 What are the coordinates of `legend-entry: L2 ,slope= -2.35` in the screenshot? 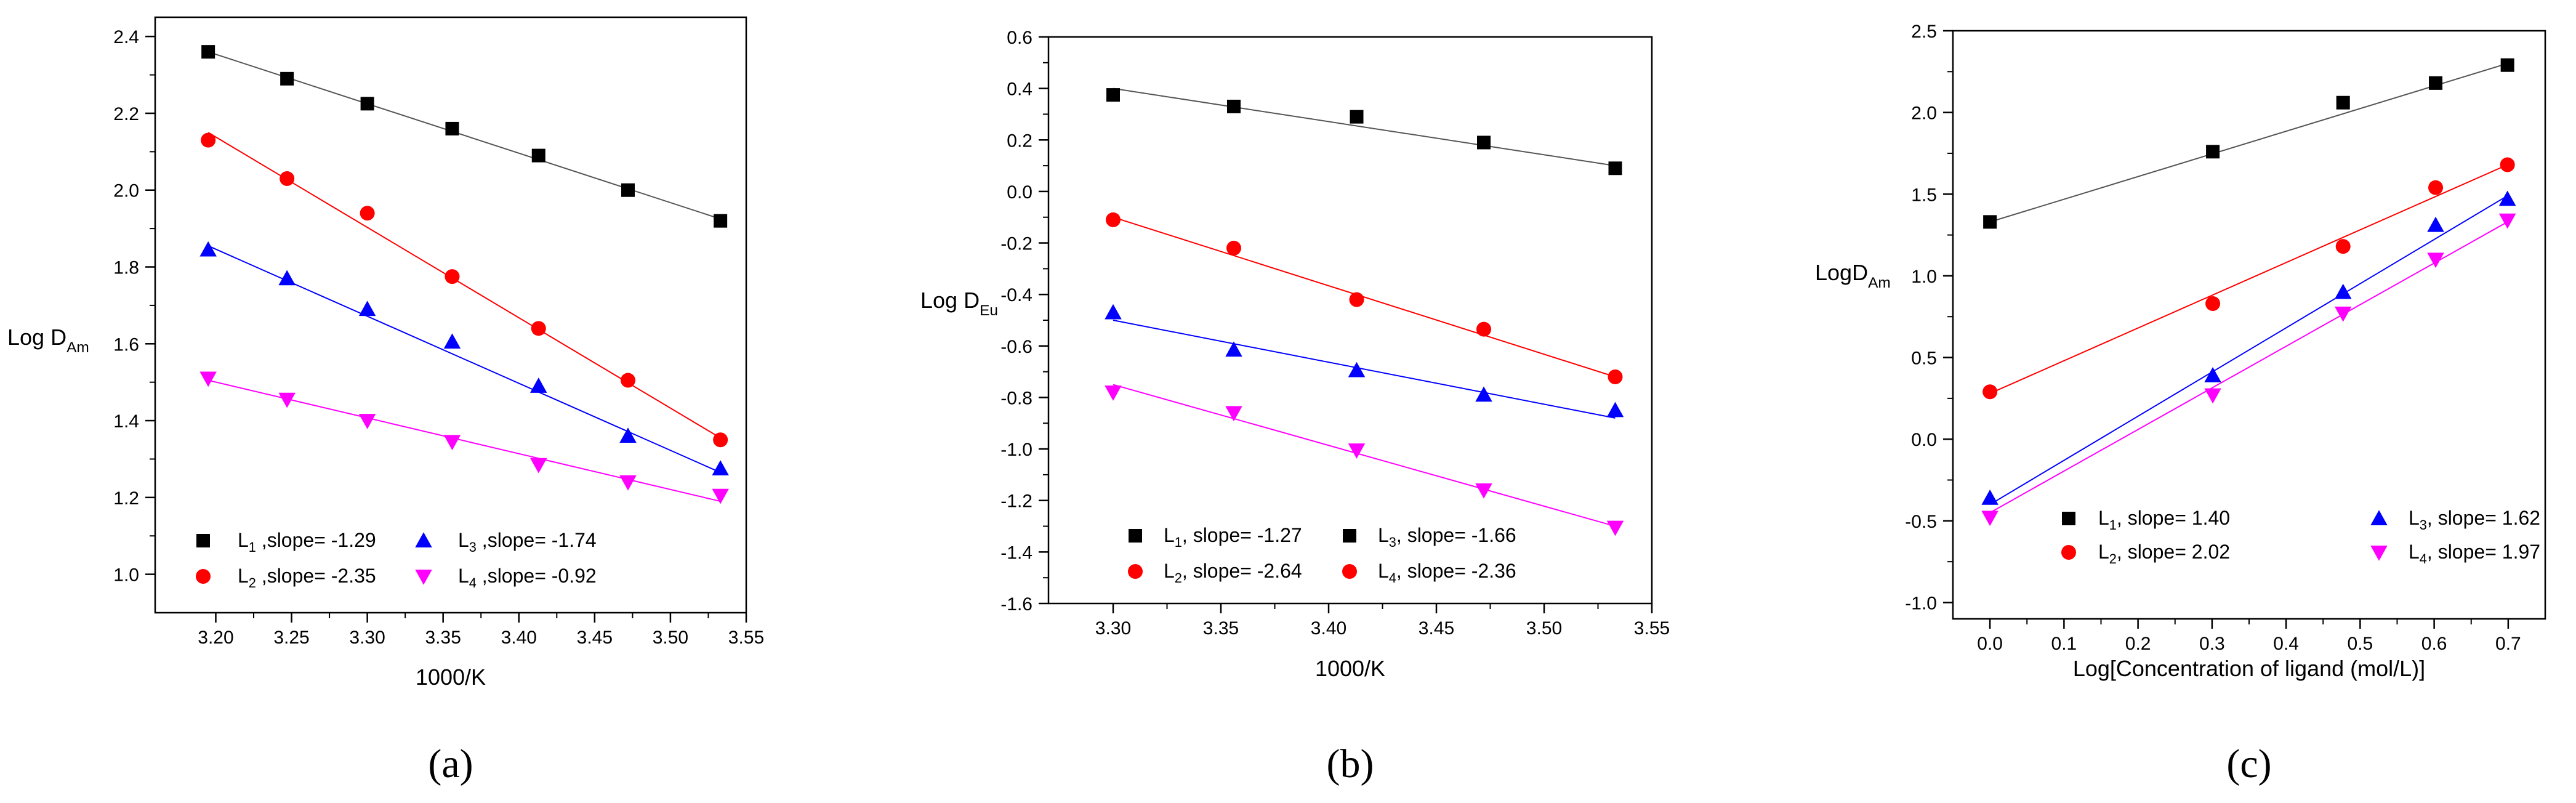 It's located at (307, 578).